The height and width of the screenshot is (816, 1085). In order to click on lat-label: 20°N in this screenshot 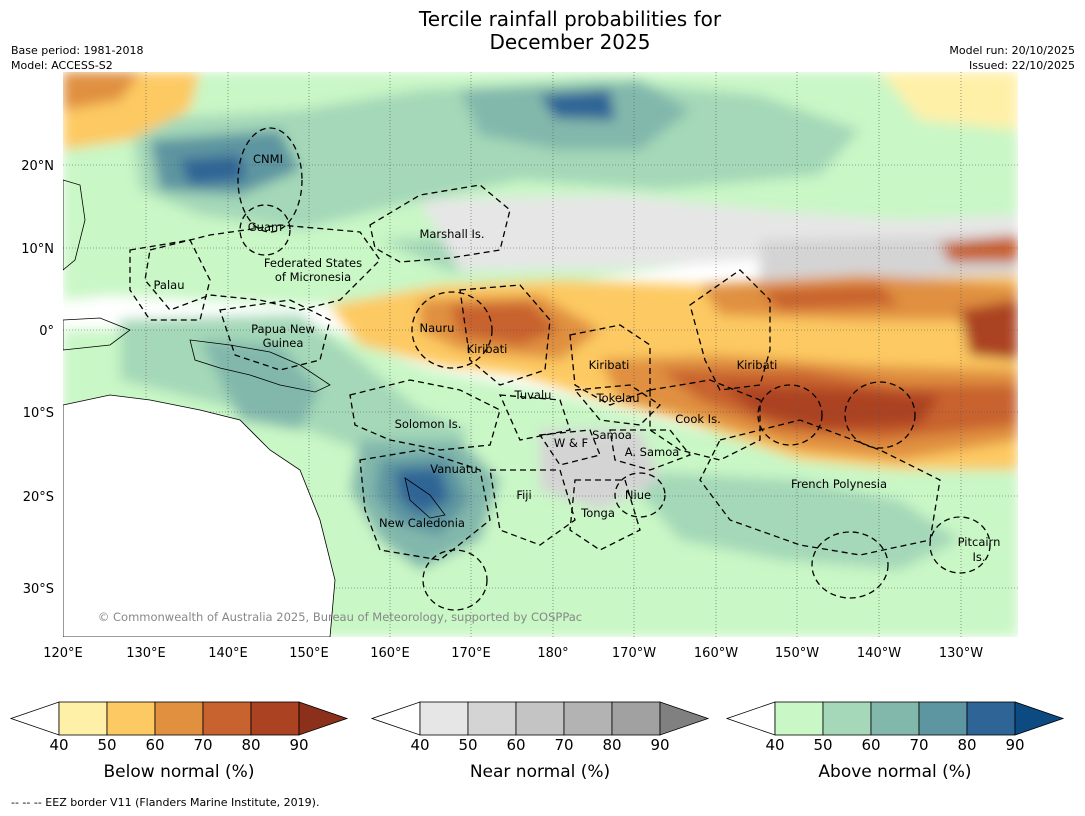, I will do `click(37, 166)`.